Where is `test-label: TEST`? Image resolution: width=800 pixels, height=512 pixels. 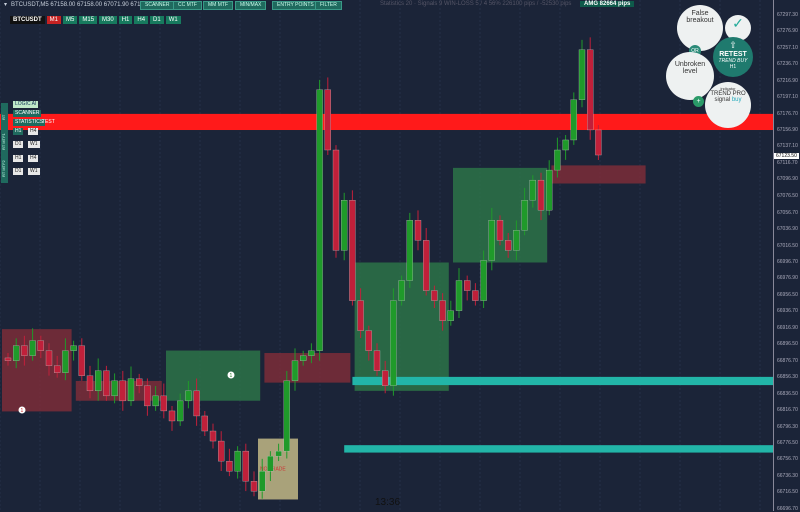
test-label: TEST is located at coordinates (48, 122).